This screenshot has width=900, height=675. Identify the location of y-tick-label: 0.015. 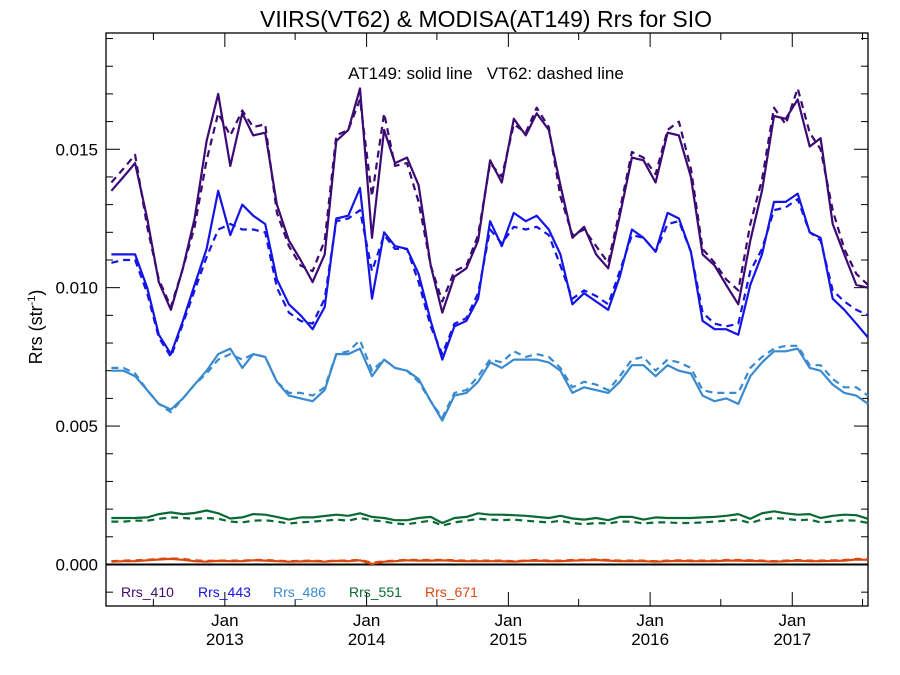
(76, 149).